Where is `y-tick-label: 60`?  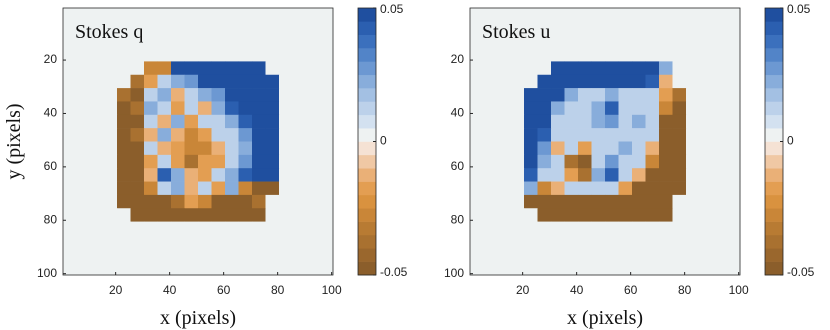
y-tick-label: 60 is located at coordinates (458, 166).